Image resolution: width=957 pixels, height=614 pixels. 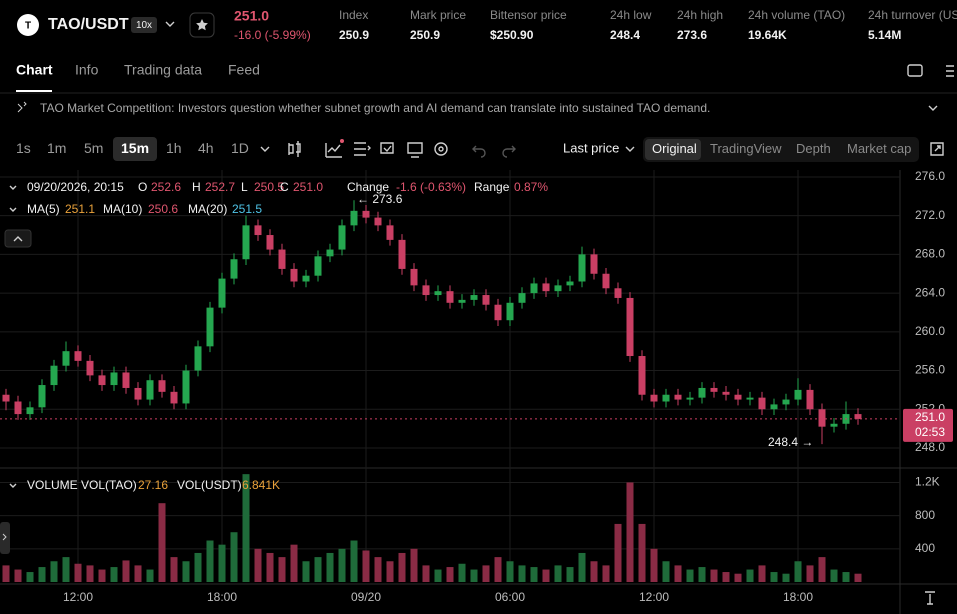 What do you see at coordinates (531, 187) in the screenshot?
I see `ohlc-value: 0.87%` at bounding box center [531, 187].